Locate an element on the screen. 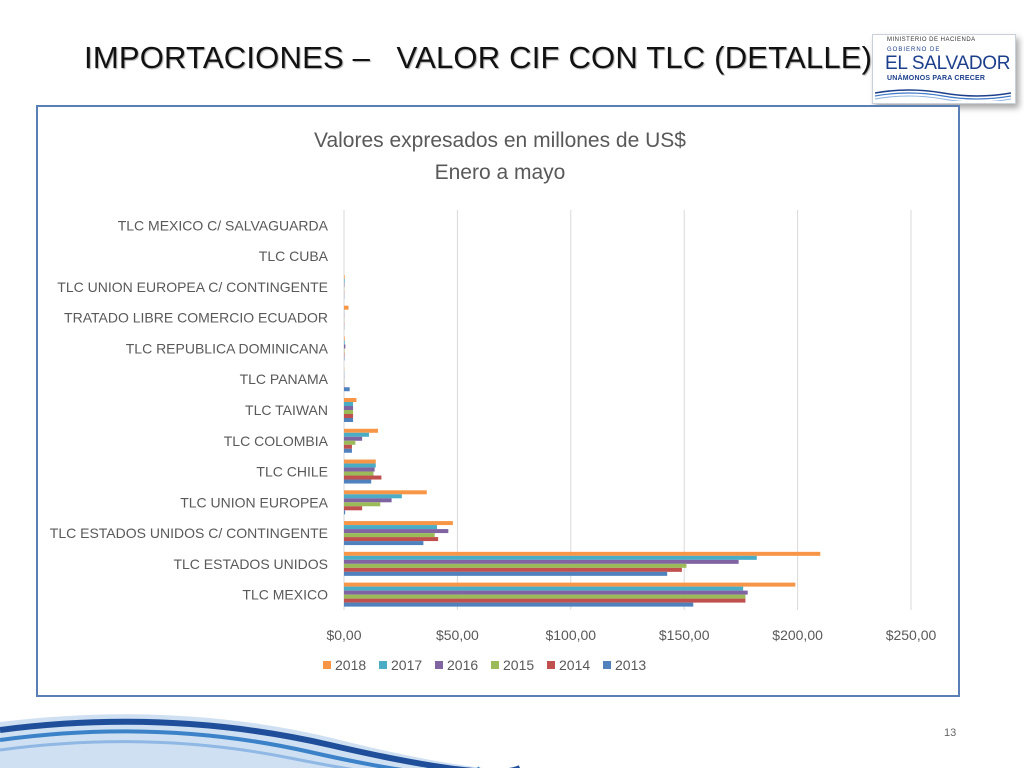 Image resolution: width=1024 pixels, height=768 pixels. x-tick-label: $200,00 is located at coordinates (797, 635).